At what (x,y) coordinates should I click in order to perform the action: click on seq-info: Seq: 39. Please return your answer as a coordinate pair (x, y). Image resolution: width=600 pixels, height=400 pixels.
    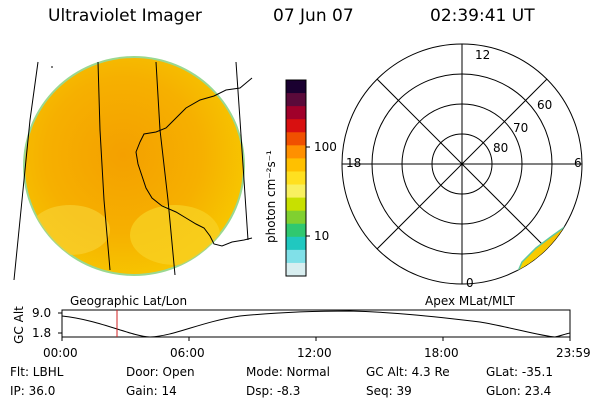
    Looking at the image, I should click on (389, 391).